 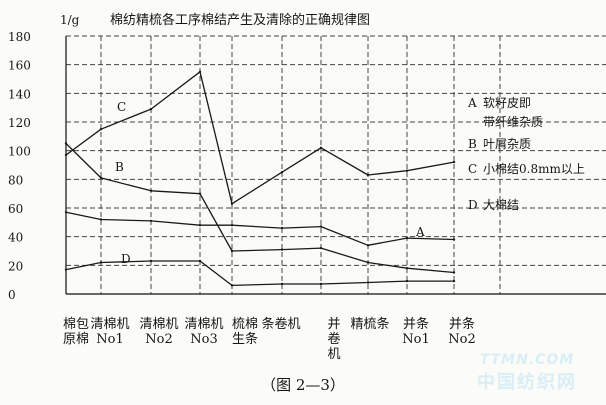 I want to click on x-tick-label-2: 清棉机 No2, so click(x=158, y=332).